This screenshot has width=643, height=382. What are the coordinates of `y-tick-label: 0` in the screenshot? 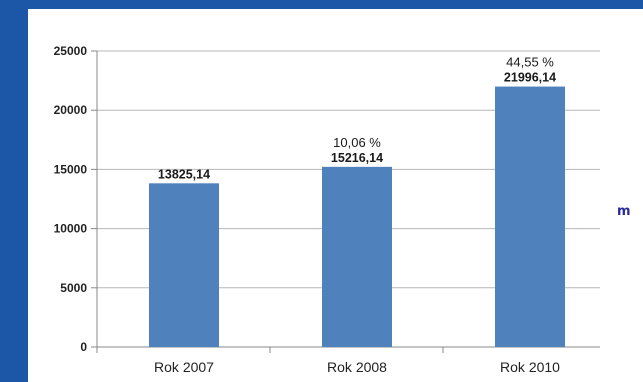 It's located at (83, 347).